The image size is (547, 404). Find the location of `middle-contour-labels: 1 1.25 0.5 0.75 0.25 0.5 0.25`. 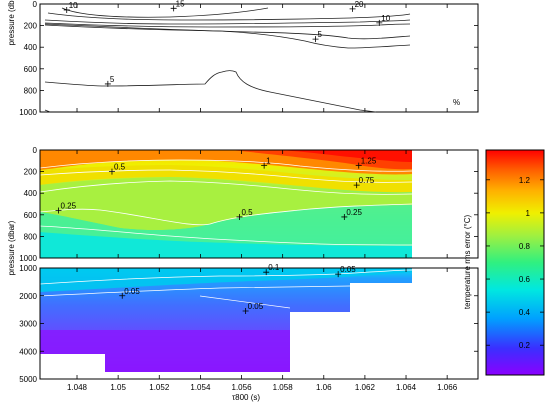

middle-contour-labels: 1 1.25 0.5 0.75 0.25 0.5 0.25 is located at coordinates (216, 188).